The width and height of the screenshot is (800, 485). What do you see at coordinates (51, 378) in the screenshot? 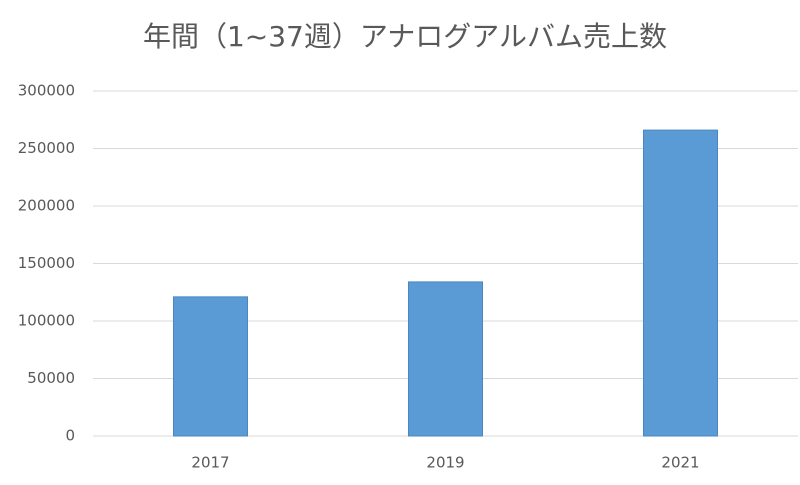
I see `y-tick-label: 50000` at bounding box center [51, 378].